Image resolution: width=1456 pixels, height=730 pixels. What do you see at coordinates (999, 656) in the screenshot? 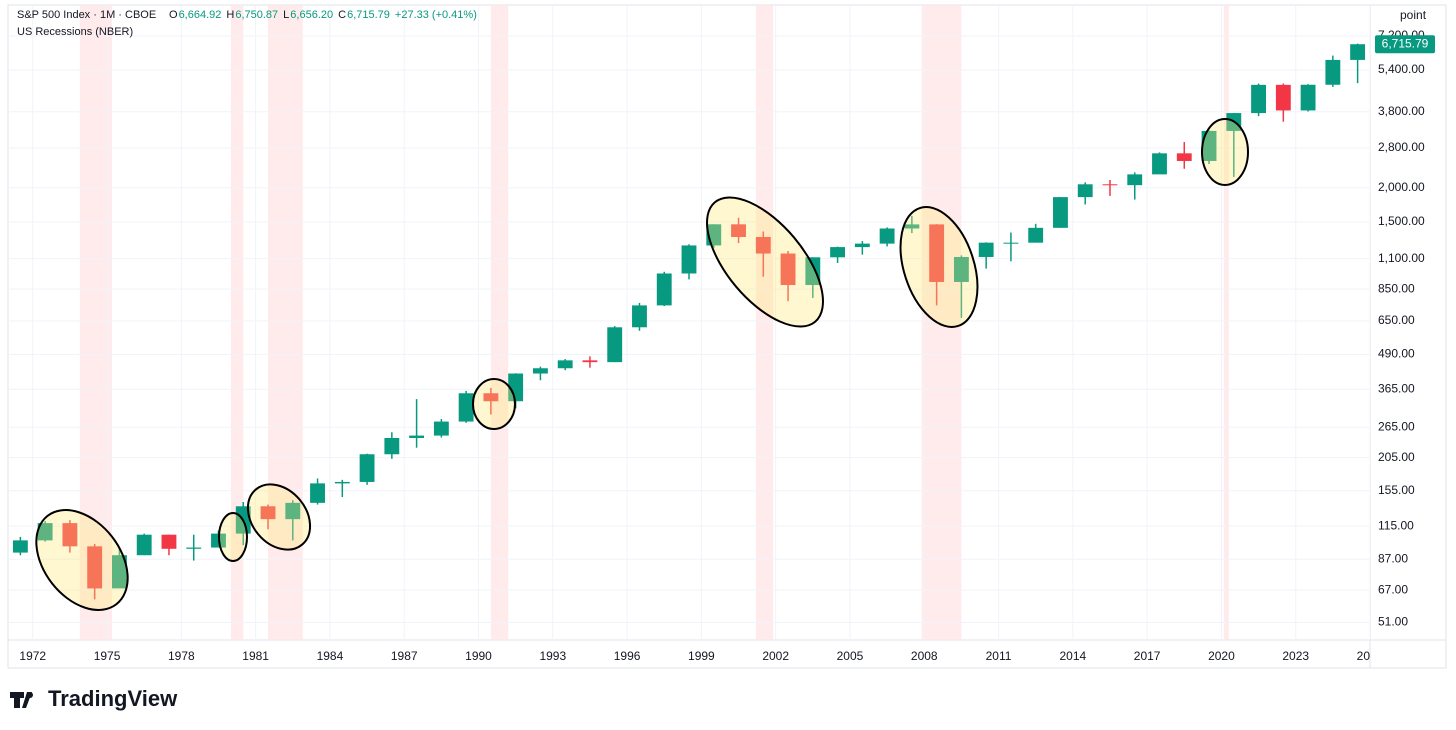
I see `x-tick-label: 2011` at bounding box center [999, 656].